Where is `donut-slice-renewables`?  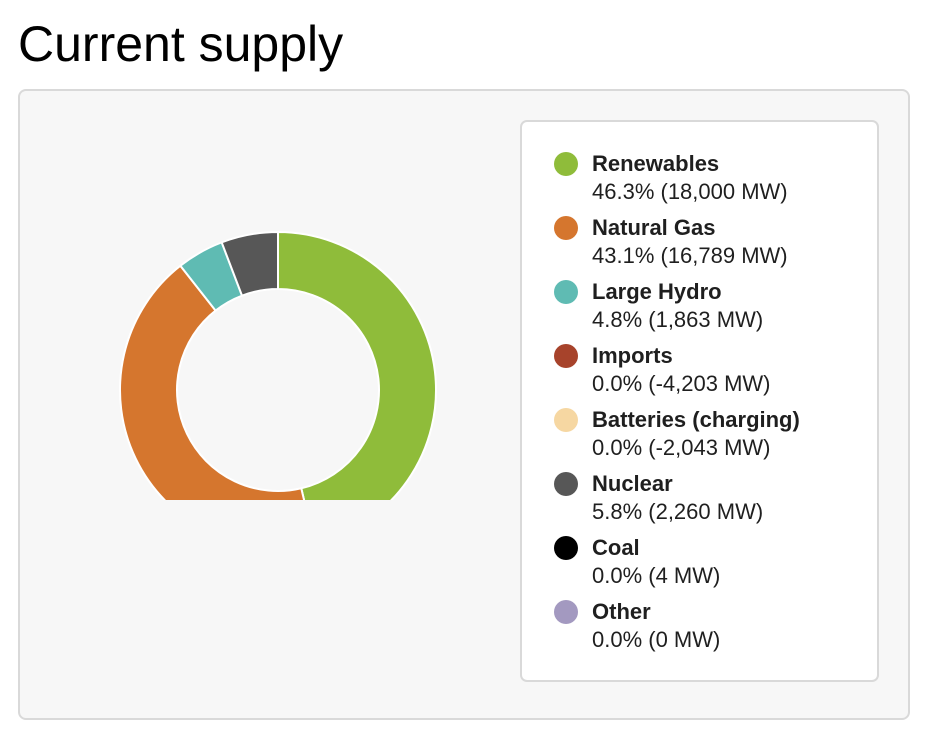 donut-slice-renewables is located at coordinates (357, 365).